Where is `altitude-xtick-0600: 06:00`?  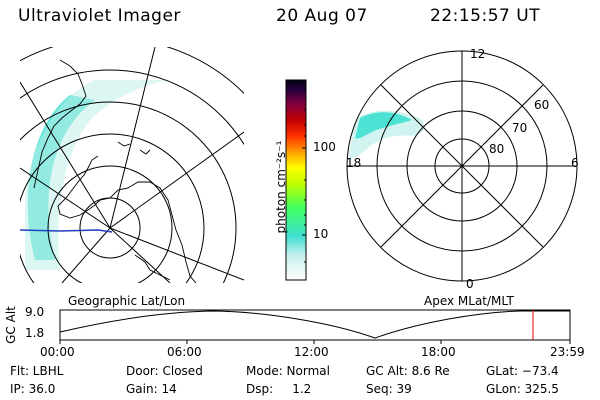 altitude-xtick-0600: 06:00 is located at coordinates (184, 352).